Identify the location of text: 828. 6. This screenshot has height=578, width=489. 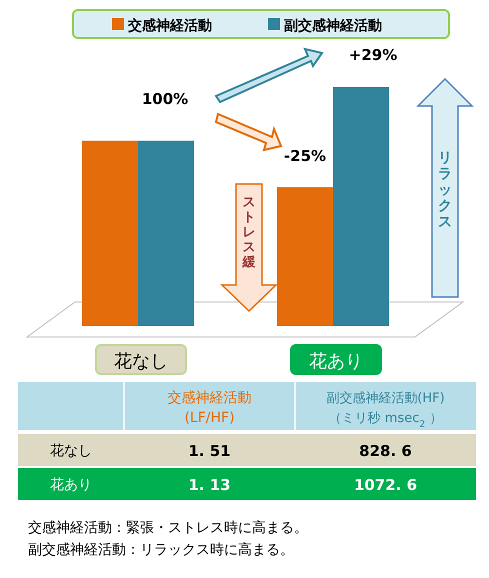
(385, 451).